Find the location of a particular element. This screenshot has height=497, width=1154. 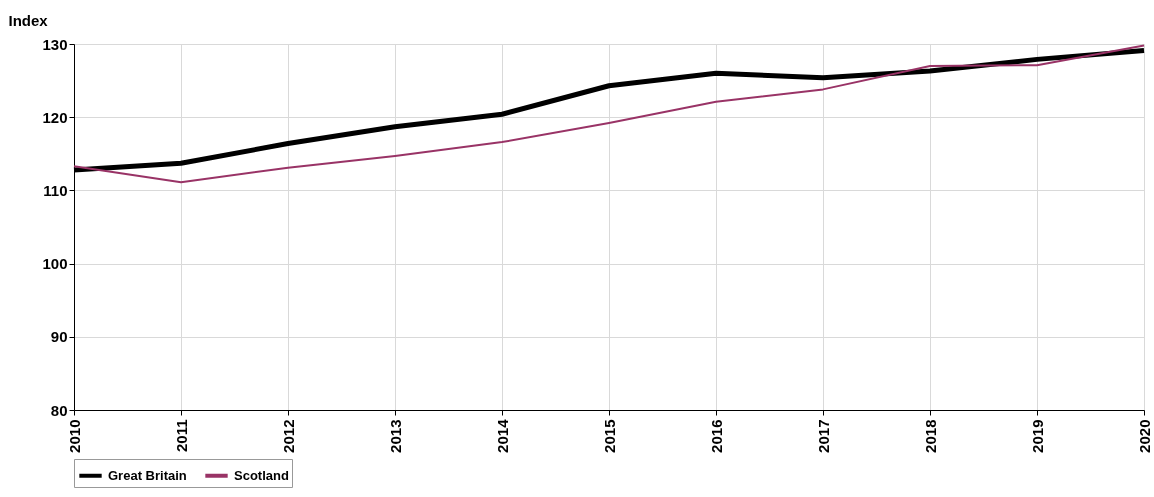

y-tick-label: 100 is located at coordinates (55, 264).